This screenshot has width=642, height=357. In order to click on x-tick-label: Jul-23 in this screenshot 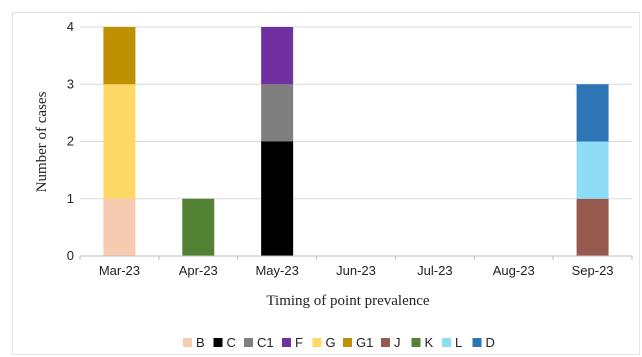, I will do `click(434, 270)`.